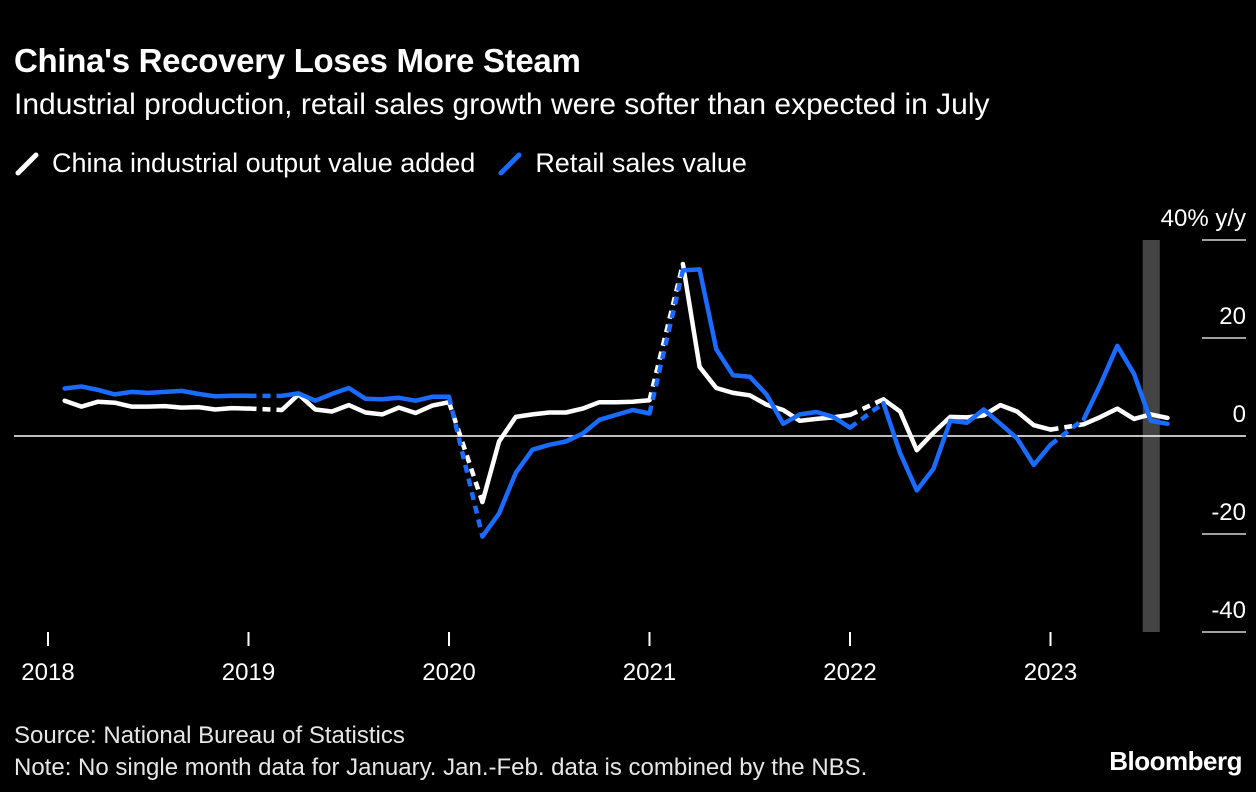 The height and width of the screenshot is (792, 1256). Describe the element at coordinates (641, 163) in the screenshot. I see `legend-label-retail: Retail sales value` at that location.